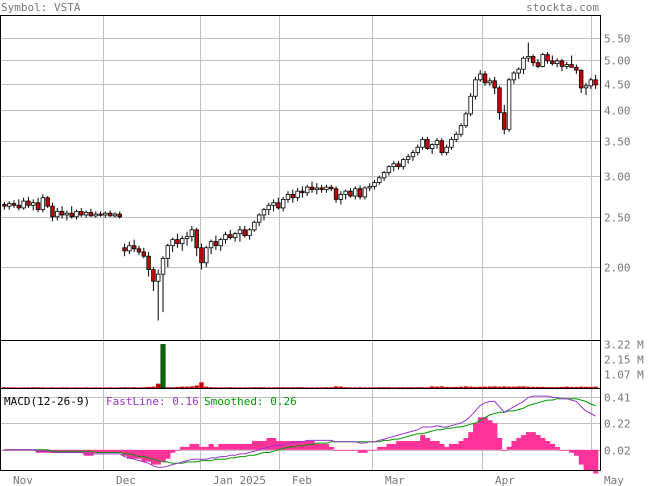 This screenshot has height=486, width=655. I want to click on macd-tick-label: 0.22, so click(617, 424).